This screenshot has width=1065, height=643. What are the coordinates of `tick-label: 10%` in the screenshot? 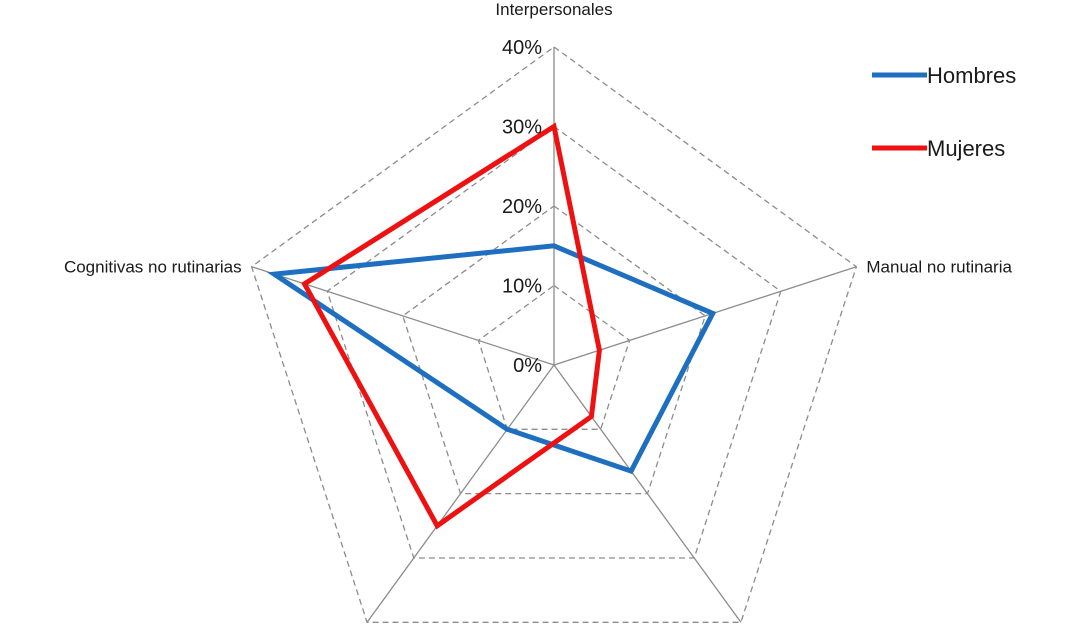 It's located at (522, 287).